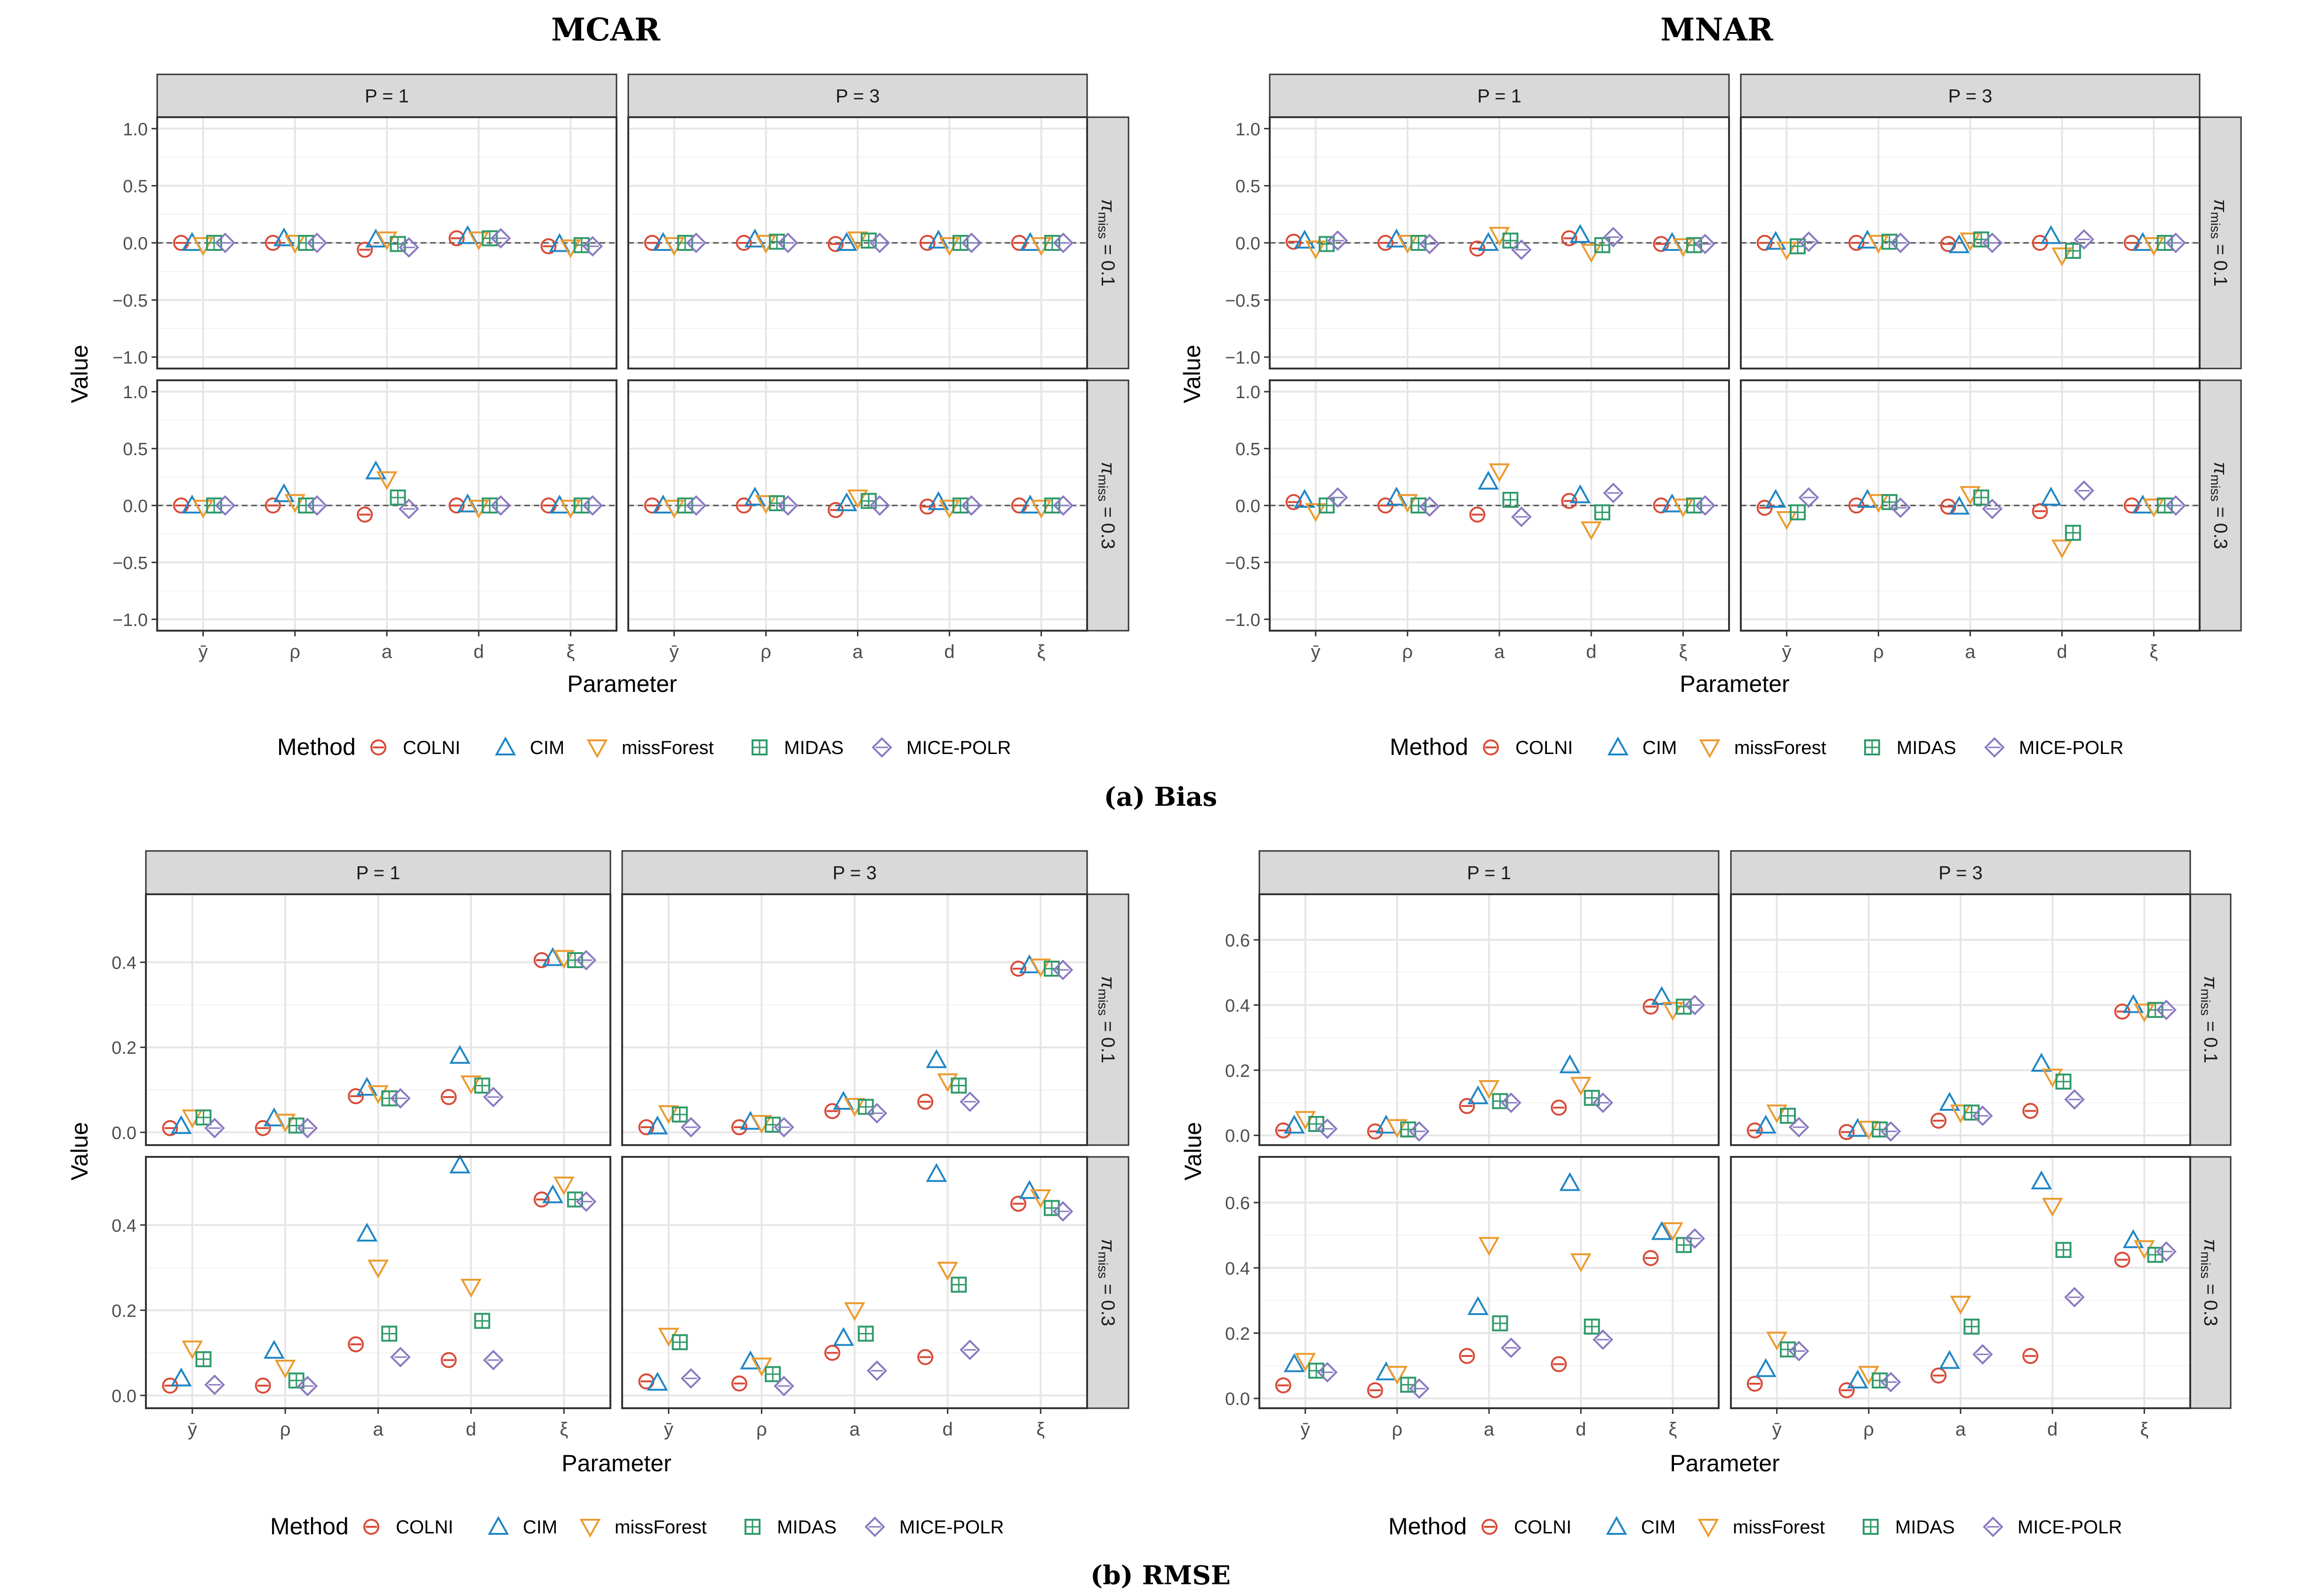  What do you see at coordinates (1871, 1527) in the screenshot?
I see `square-plus-icon` at bounding box center [1871, 1527].